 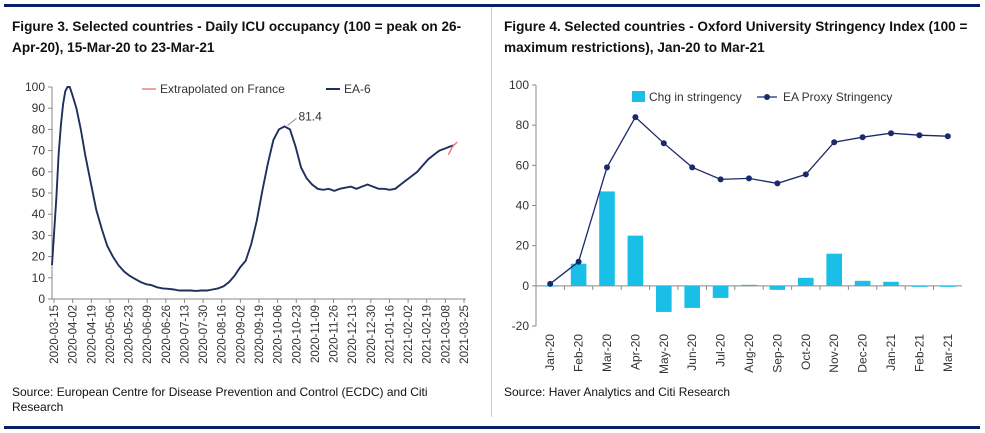 I want to click on y-tick-label: 30, so click(x=39, y=235).